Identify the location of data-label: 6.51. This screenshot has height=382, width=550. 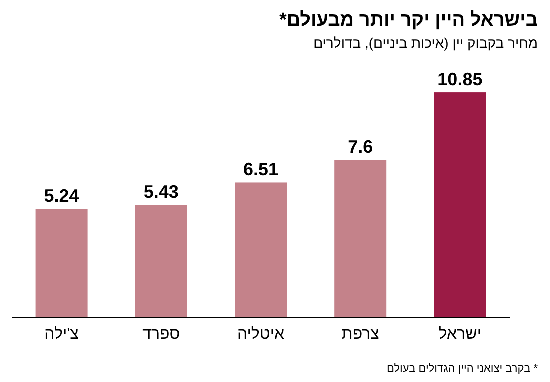
(261, 170).